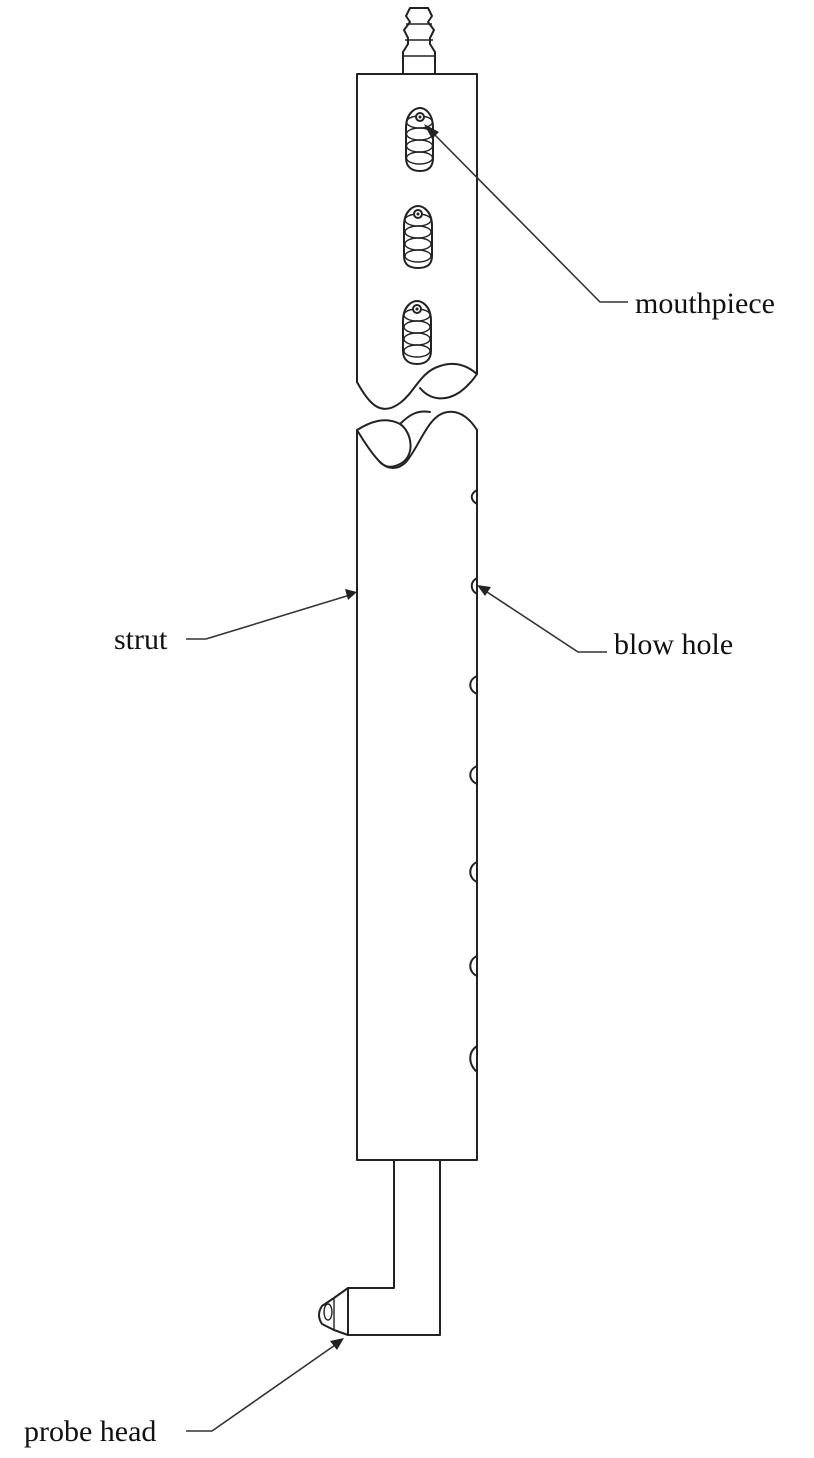 The image size is (814, 1458). What do you see at coordinates (705, 303) in the screenshot?
I see `mouthpiece-label: mouthpiece` at bounding box center [705, 303].